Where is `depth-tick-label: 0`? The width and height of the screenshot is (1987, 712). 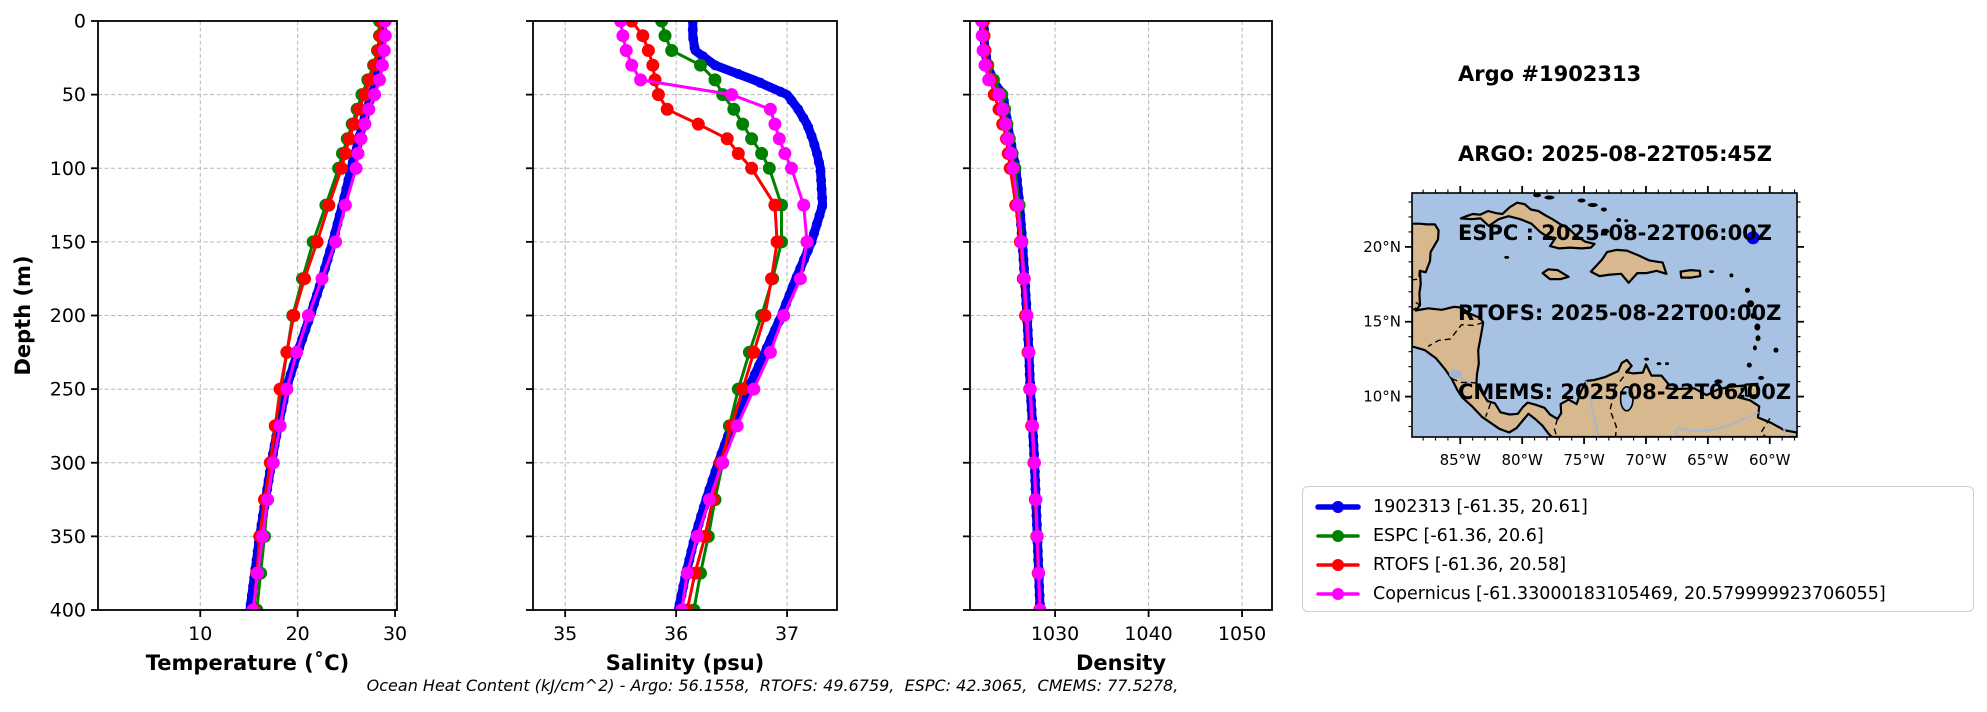
depth-tick-label: 0 is located at coordinates (80, 22).